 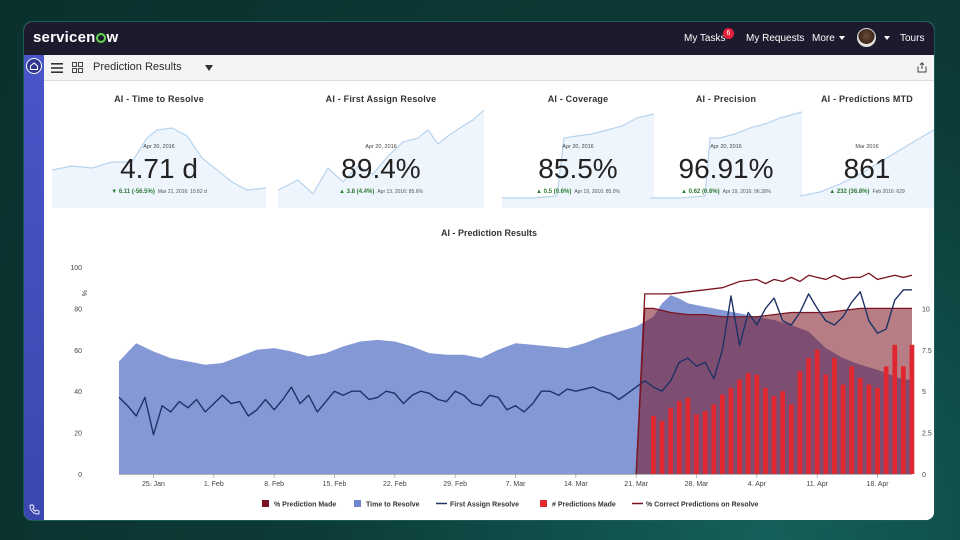 What do you see at coordinates (773, 391) in the screenshot?
I see `series-line-prediction-made` at bounding box center [773, 391].